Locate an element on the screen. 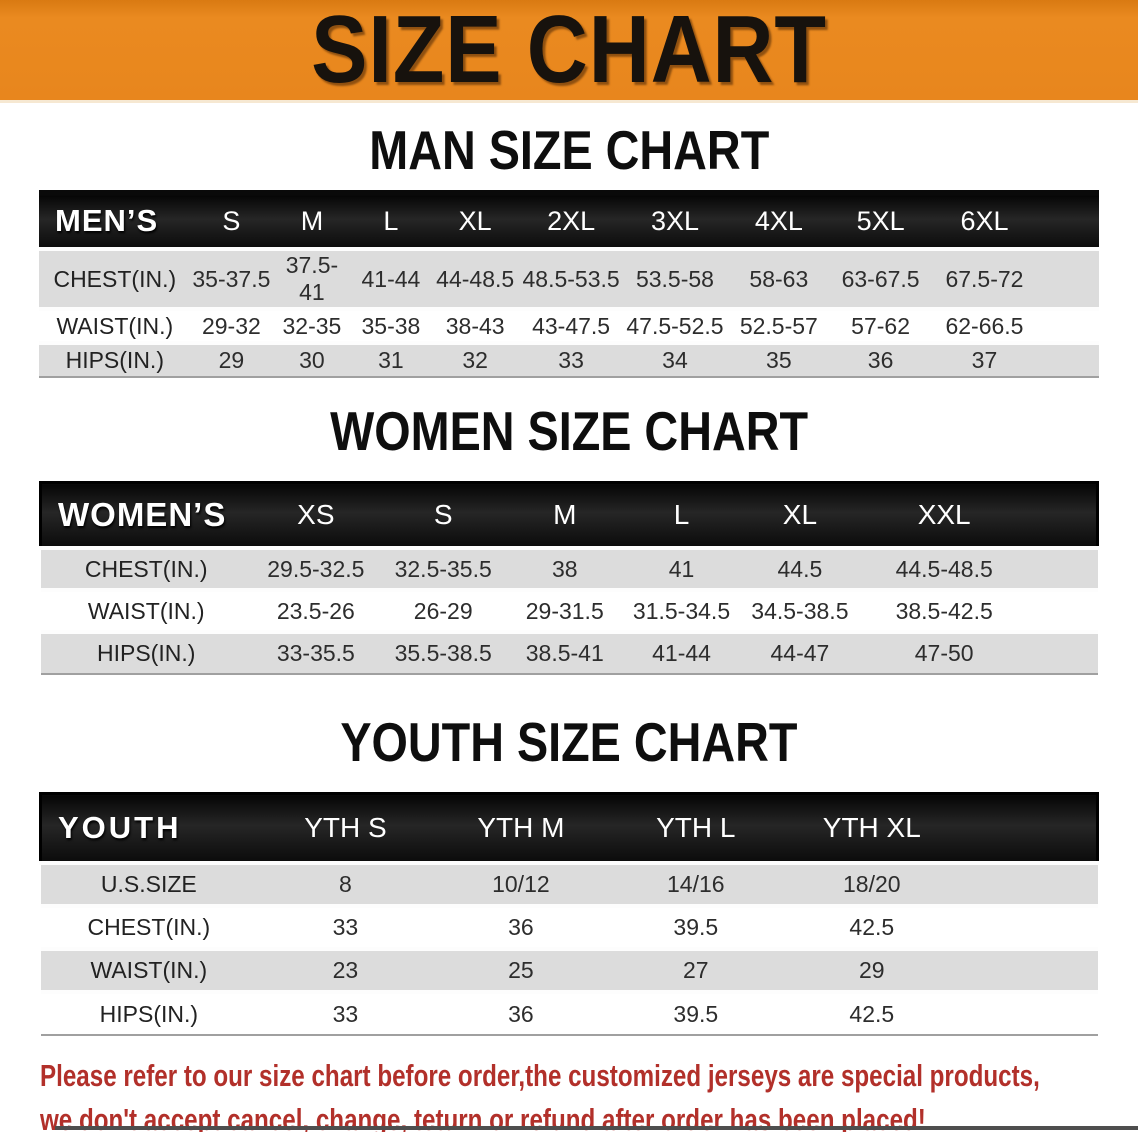  size-column-header: YTH L is located at coordinates (696, 828).